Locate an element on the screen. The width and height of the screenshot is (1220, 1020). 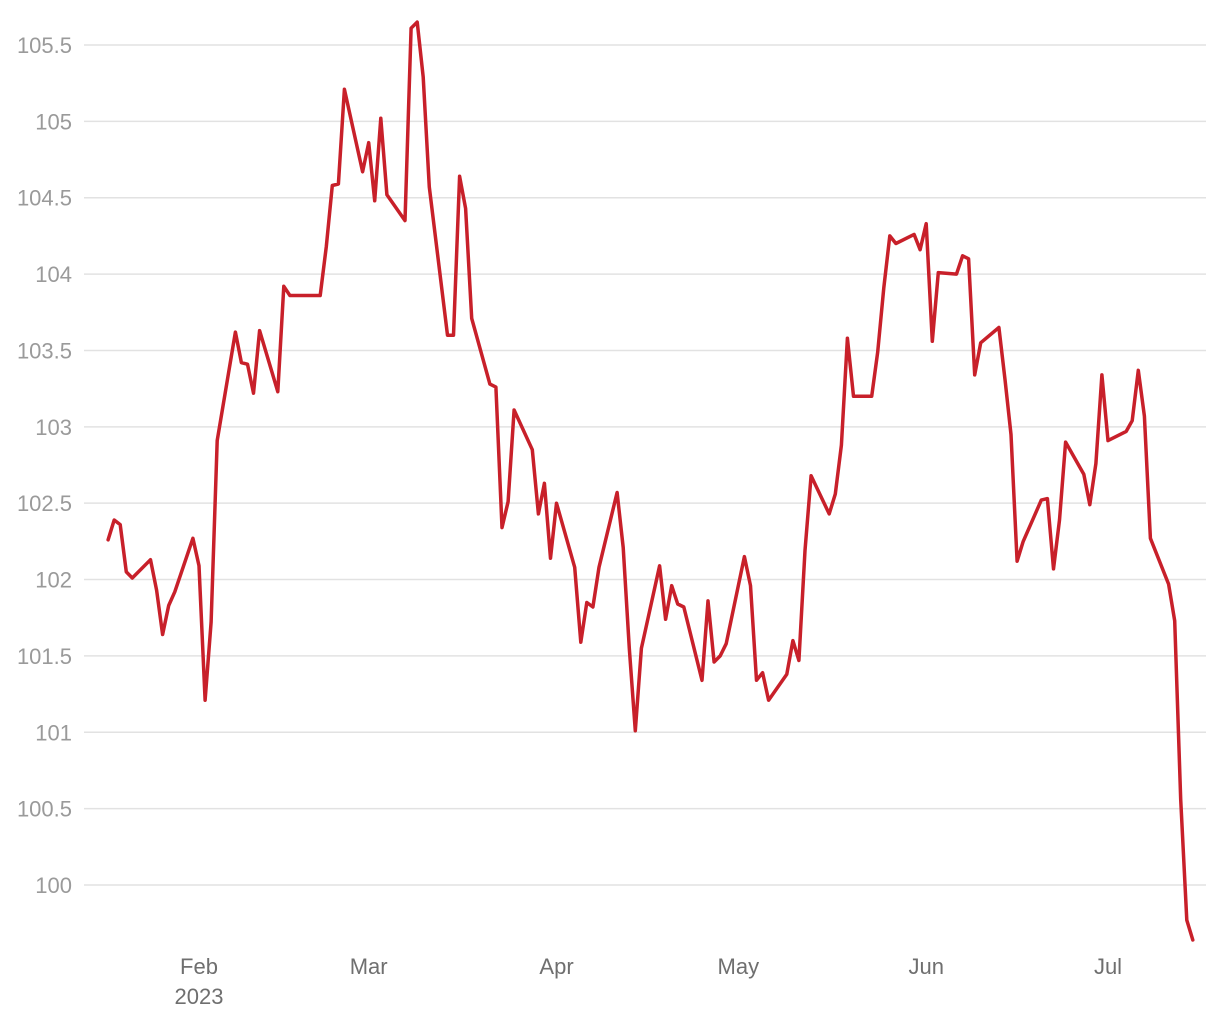
y-tick-label: 104 is located at coordinates (53, 274).